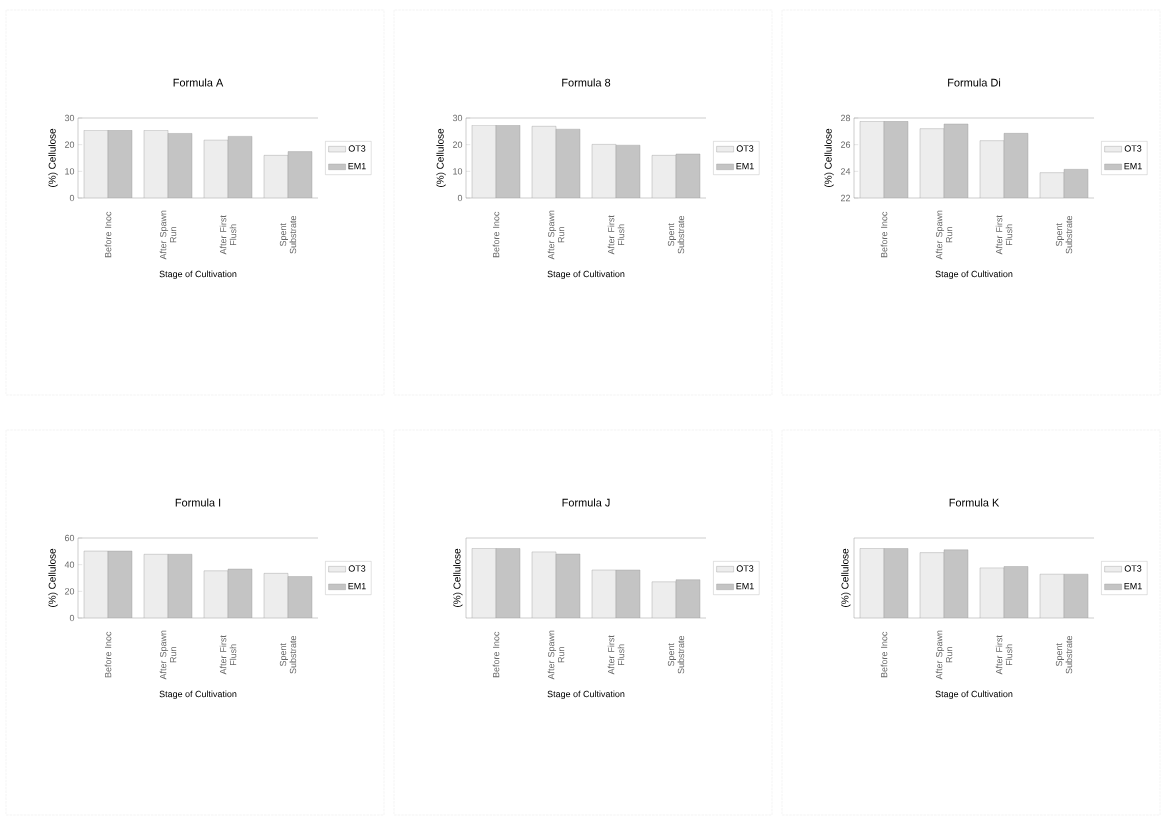  Describe the element at coordinates (845, 198) in the screenshot. I see `y-tick-label: 22` at that location.